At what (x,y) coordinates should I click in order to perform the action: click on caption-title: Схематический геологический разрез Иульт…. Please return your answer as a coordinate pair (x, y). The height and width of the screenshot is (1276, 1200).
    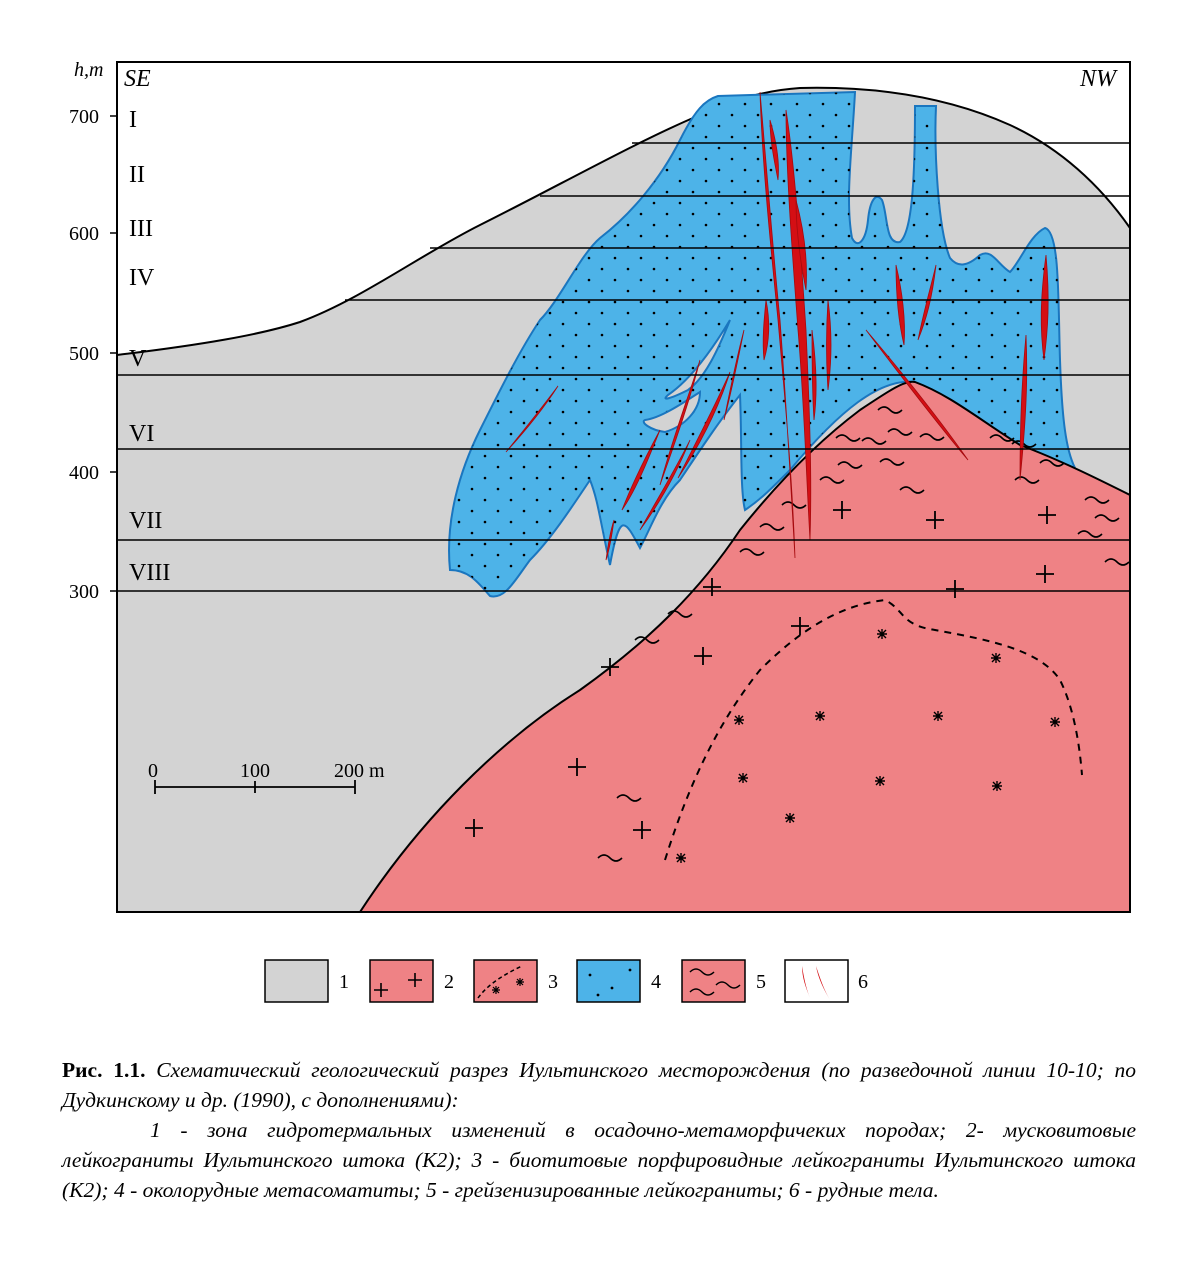
    Looking at the image, I should click on (599, 1085).